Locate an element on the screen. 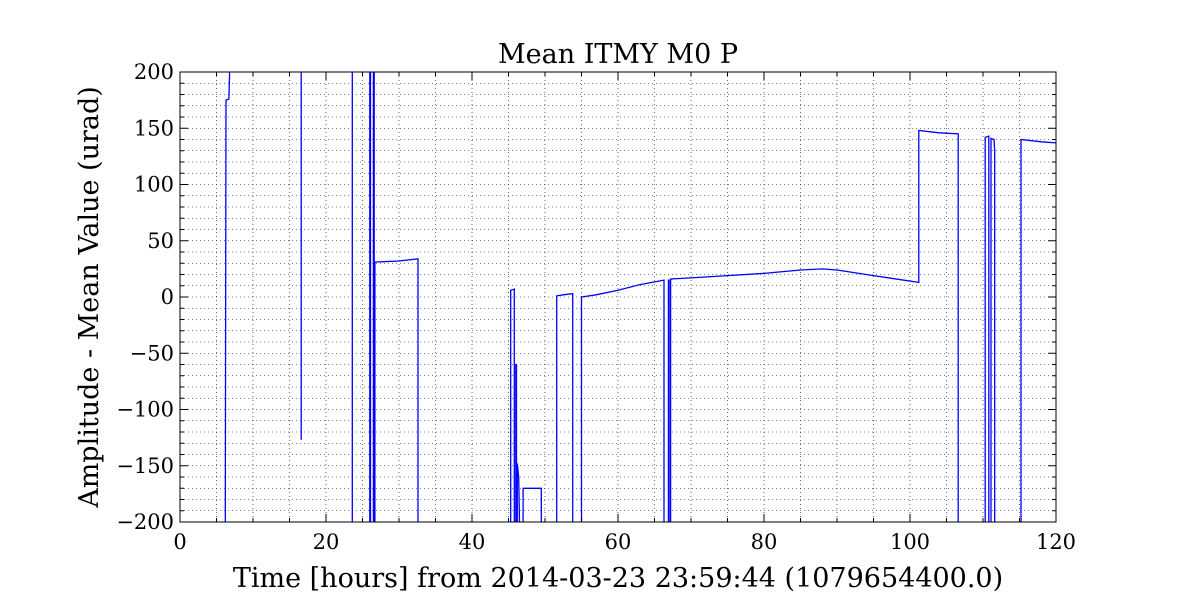 The width and height of the screenshot is (1200, 600). chart-title: Mean ITMY M0 P is located at coordinates (618, 54).